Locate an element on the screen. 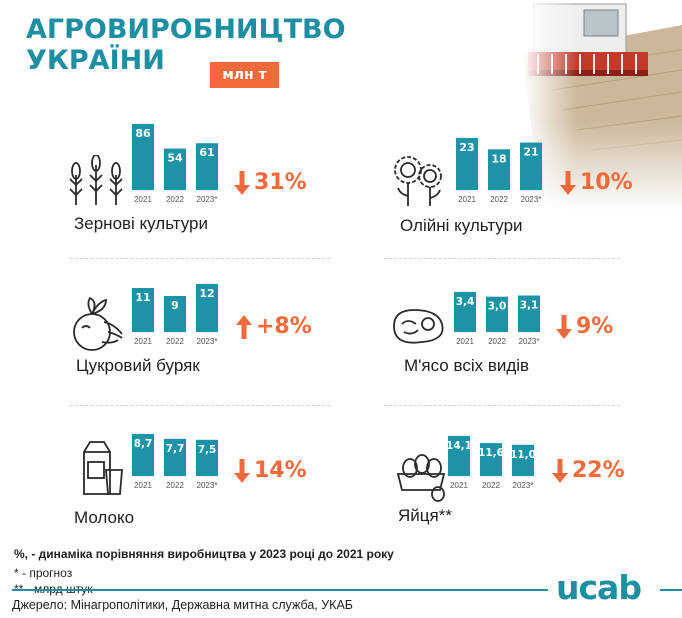 The width and height of the screenshot is (682, 618). change-value: 31% is located at coordinates (280, 182).